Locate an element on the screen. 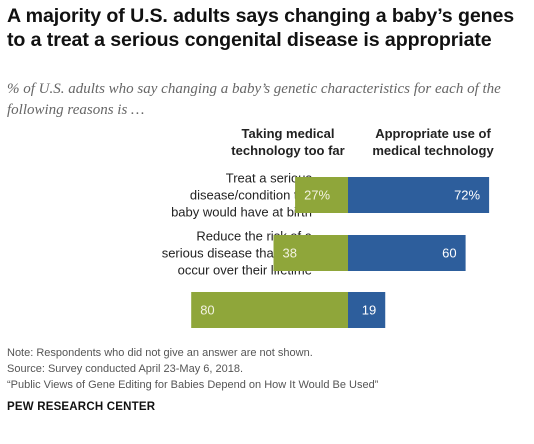  value-label-appropriate: 60 is located at coordinates (449, 253).